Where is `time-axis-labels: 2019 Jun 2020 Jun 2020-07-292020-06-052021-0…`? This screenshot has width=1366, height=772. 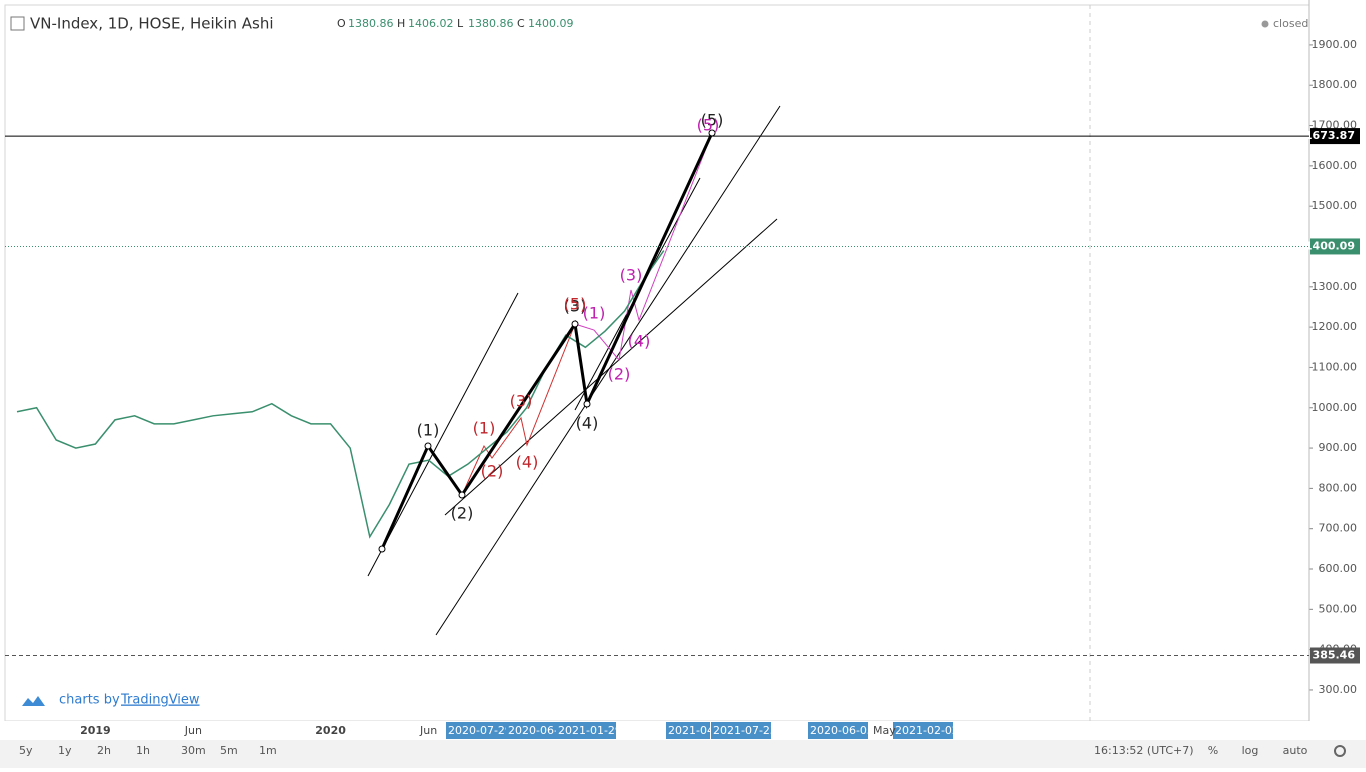
time-axis-labels: 2019 Jun 2020 Jun 2020-07-292020-06-052021-0… is located at coordinates (519, 730).